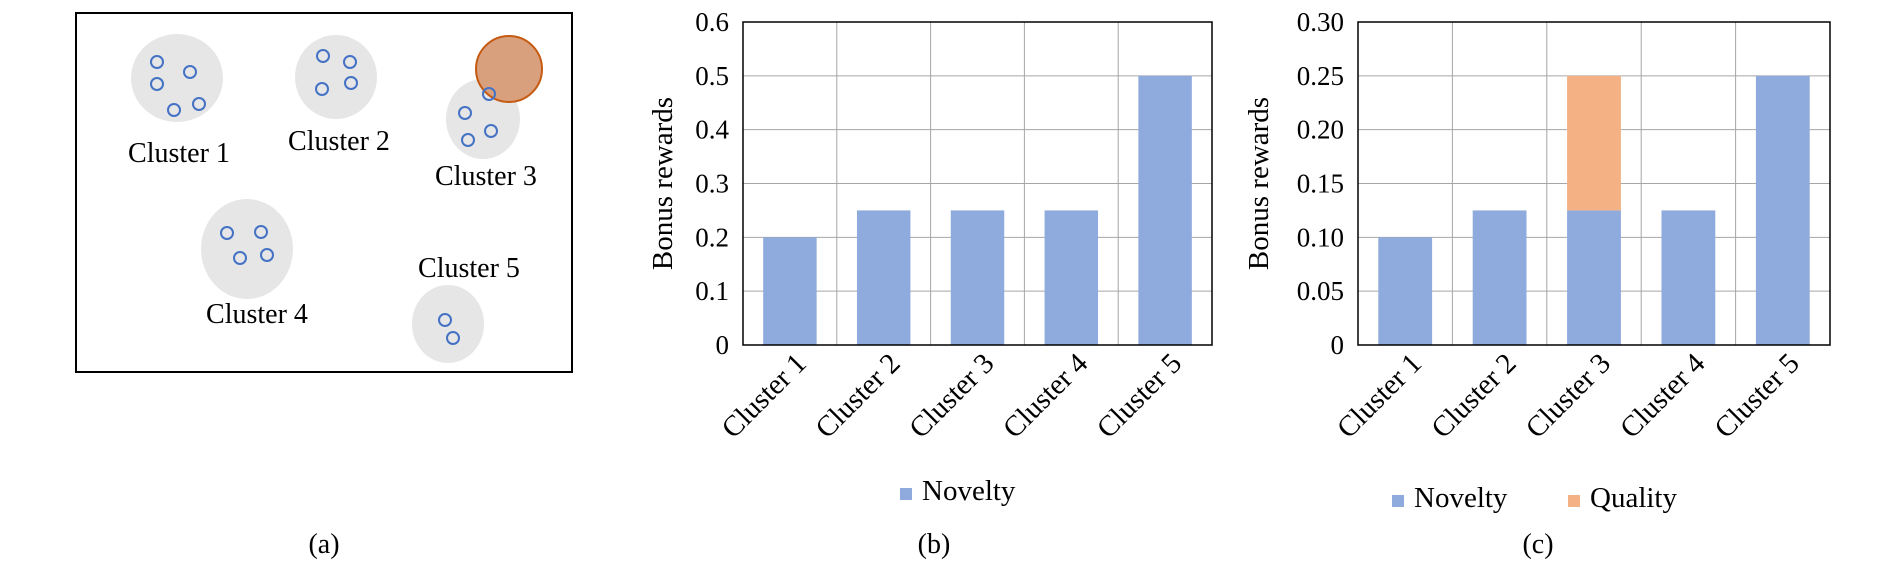 The image size is (1890, 566). I want to click on cluster-1-label: Cluster 1, so click(179, 153).